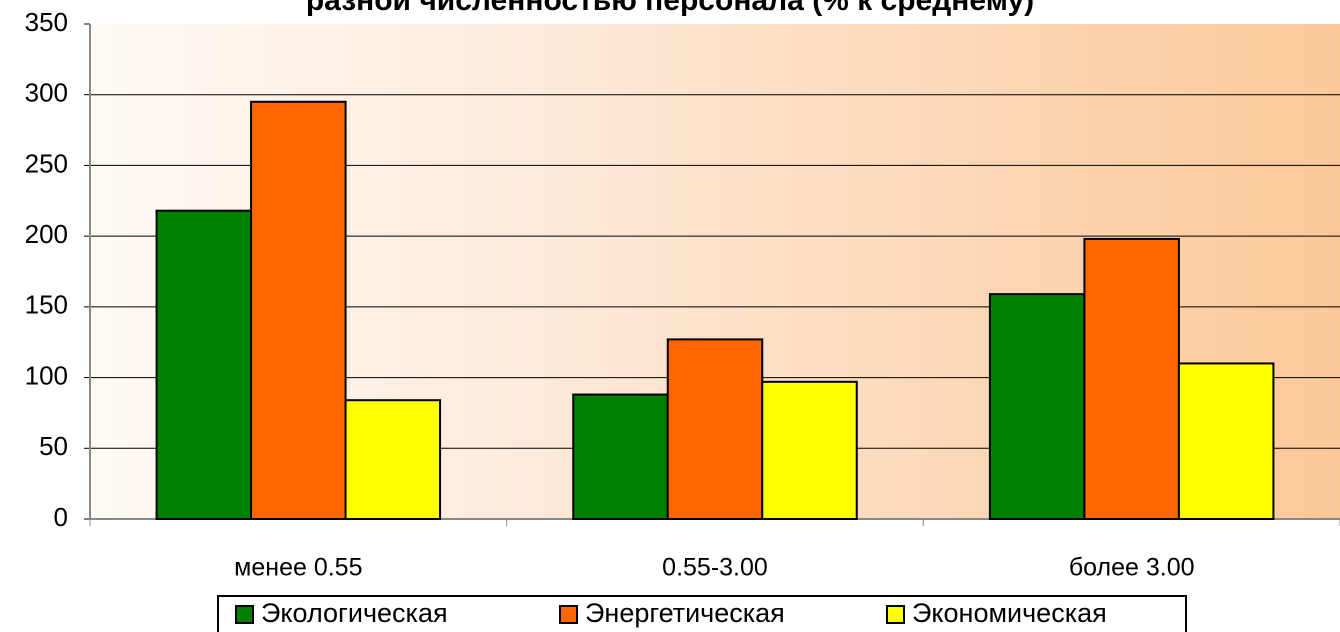 This screenshot has height=632, width=1340. I want to click on y-tick-label: 250, so click(46, 163).